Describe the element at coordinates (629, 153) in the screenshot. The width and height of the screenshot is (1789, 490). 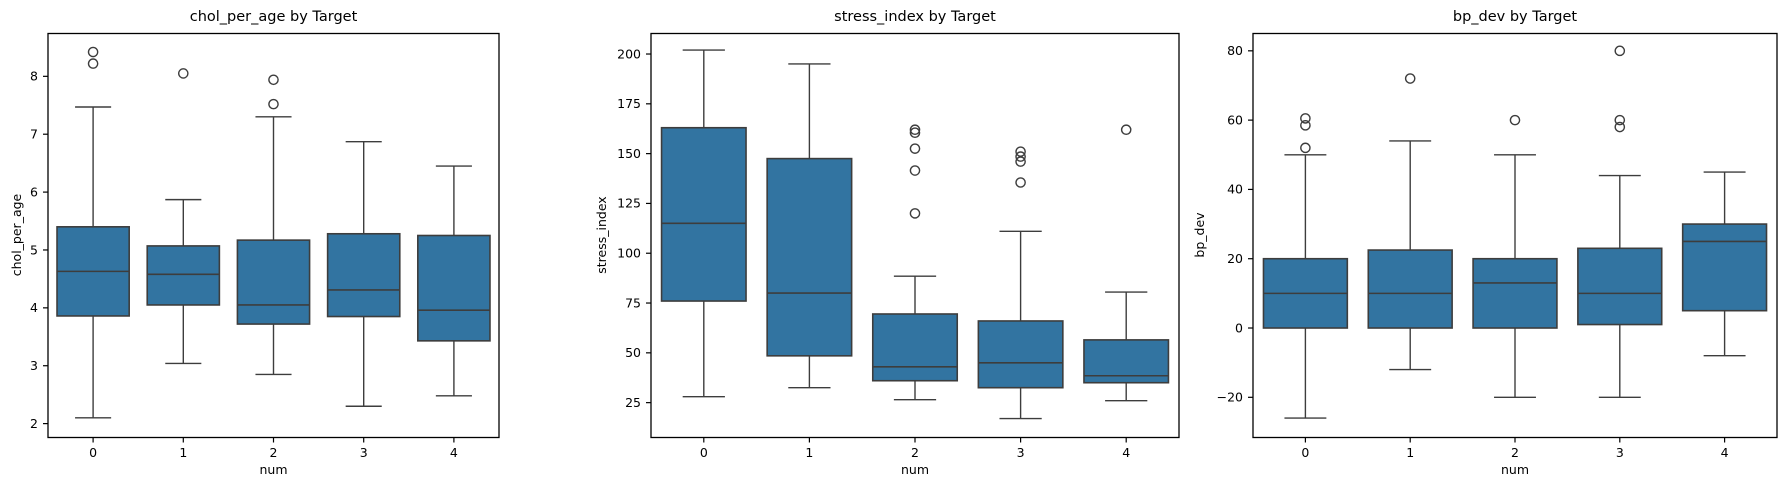
I see `y-tick-label: 150` at that location.